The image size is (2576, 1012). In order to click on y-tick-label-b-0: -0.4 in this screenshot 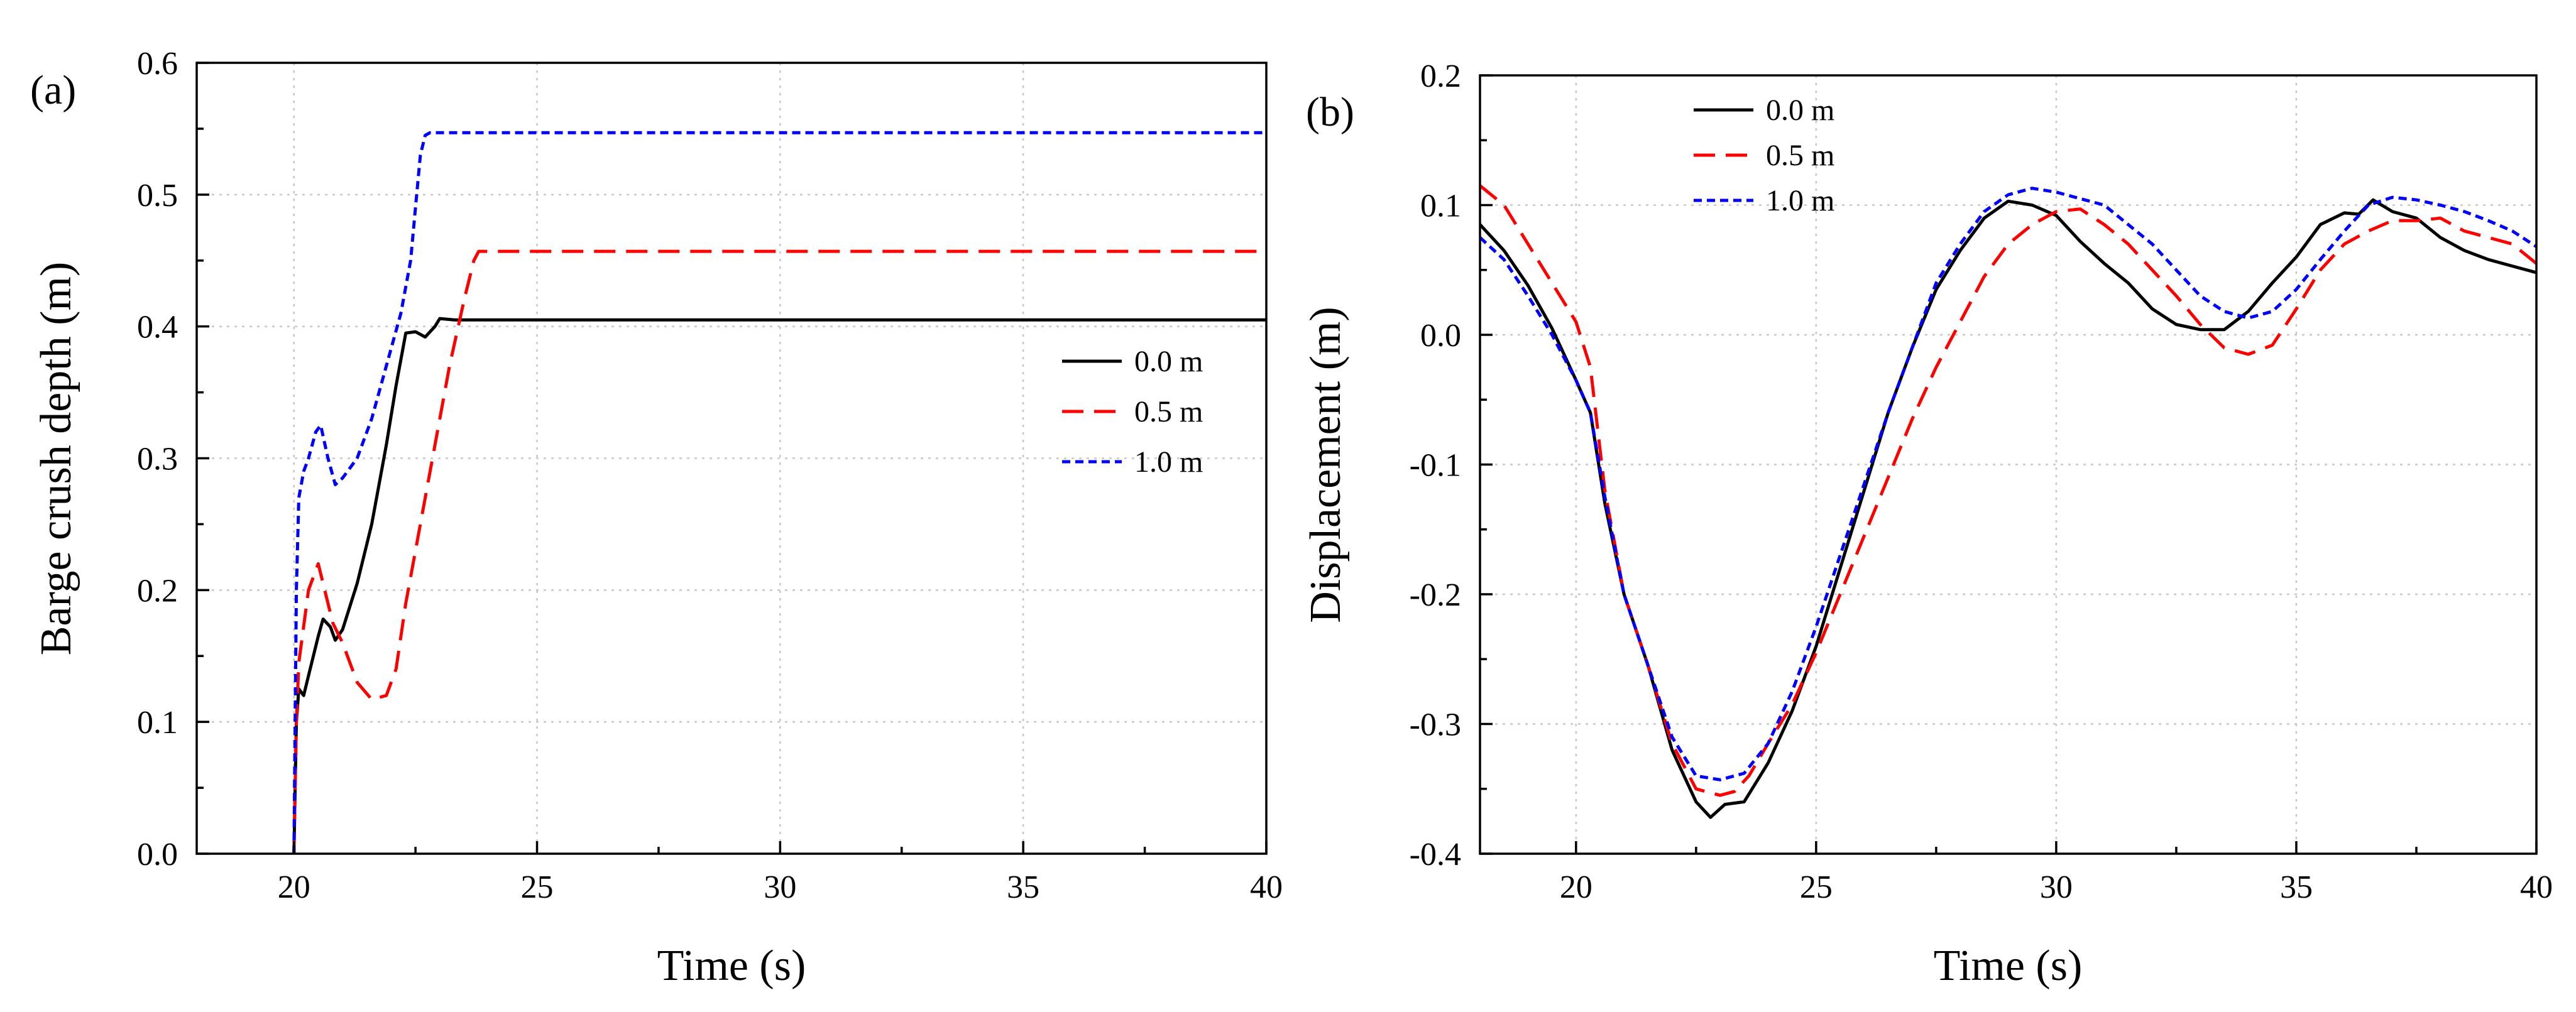, I will do `click(1435, 855)`.